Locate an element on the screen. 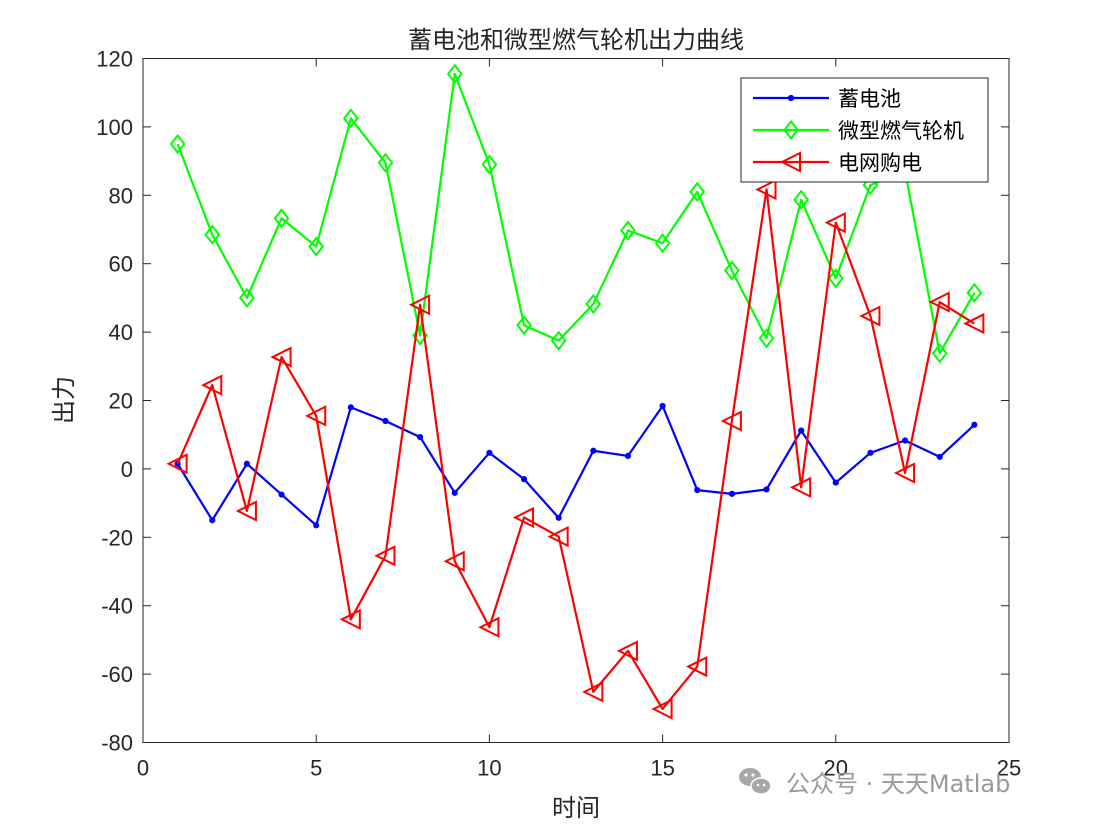 This screenshot has width=1110, height=827. x-axis-label: 时间 is located at coordinates (576, 808).